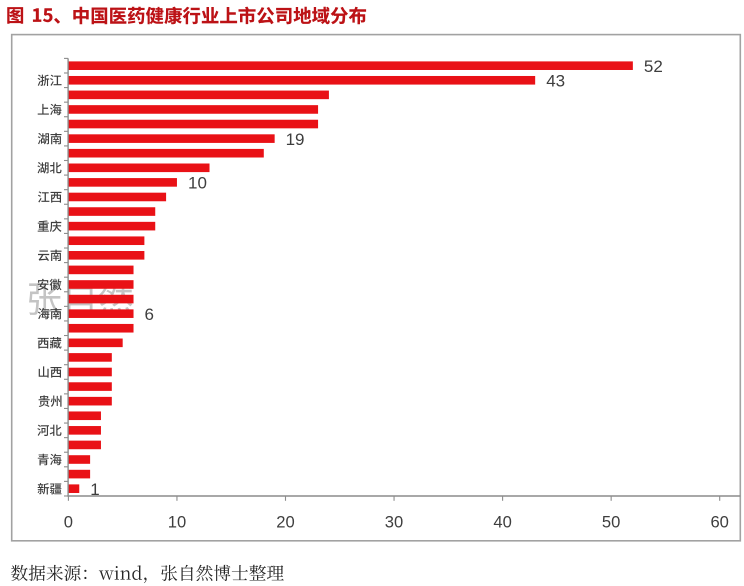 The height and width of the screenshot is (586, 744). Describe the element at coordinates (285, 521) in the screenshot. I see `svg-text: 20` at that location.